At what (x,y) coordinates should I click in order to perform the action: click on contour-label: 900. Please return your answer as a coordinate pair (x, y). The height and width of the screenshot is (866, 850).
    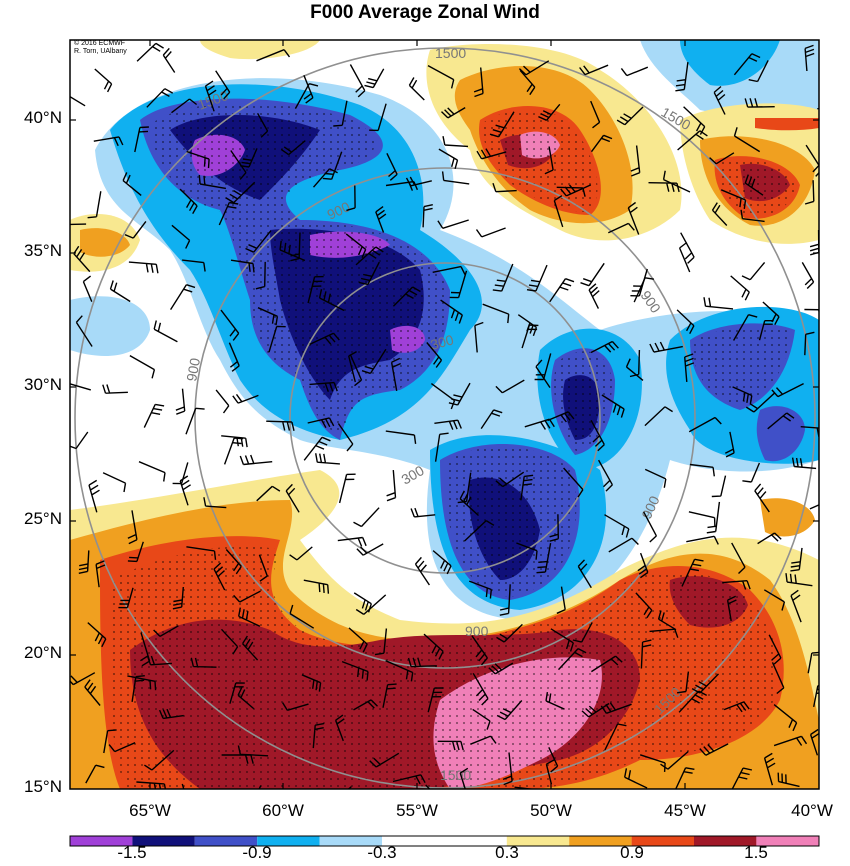
    Looking at the image, I should click on (193, 370).